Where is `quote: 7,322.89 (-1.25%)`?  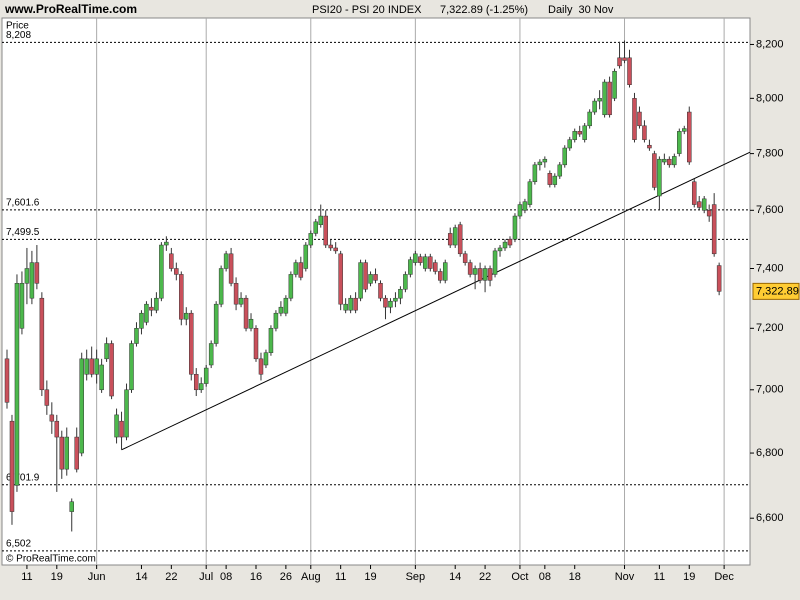 quote: 7,322.89 (-1.25%) is located at coordinates (484, 10).